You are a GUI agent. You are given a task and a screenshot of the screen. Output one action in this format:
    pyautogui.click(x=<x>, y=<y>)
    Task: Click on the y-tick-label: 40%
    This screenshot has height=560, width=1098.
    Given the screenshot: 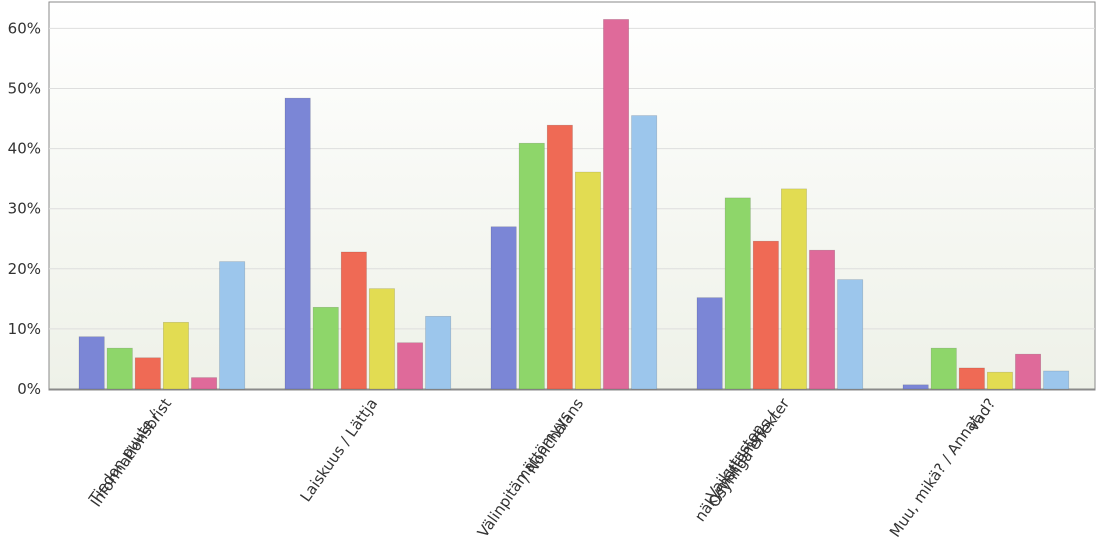 What is the action you would take?
    pyautogui.click(x=24, y=149)
    